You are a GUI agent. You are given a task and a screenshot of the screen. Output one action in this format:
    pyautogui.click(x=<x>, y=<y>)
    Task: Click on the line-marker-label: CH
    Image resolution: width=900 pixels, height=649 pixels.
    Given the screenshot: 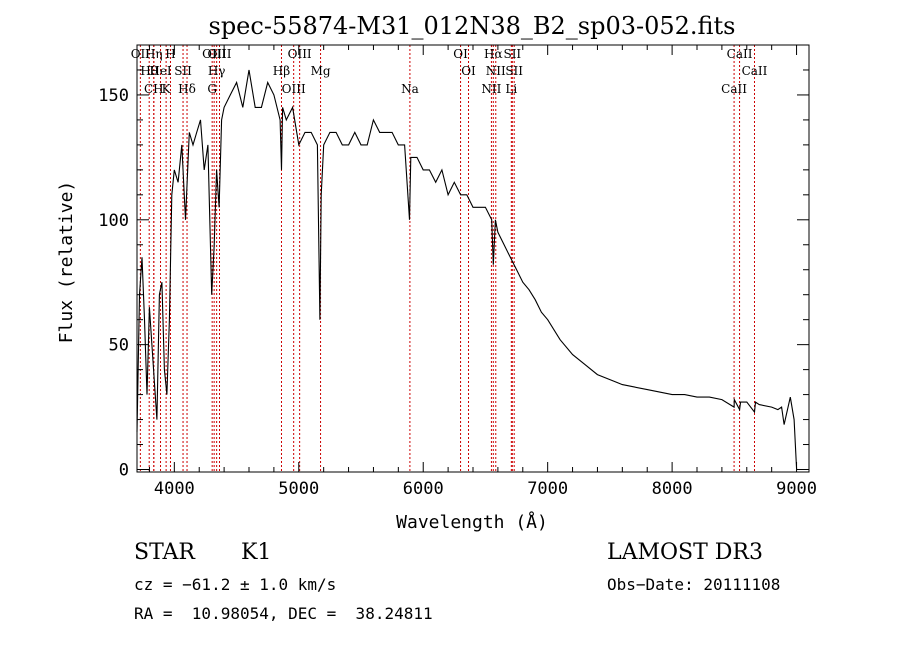 What is the action you would take?
    pyautogui.click(x=154, y=89)
    